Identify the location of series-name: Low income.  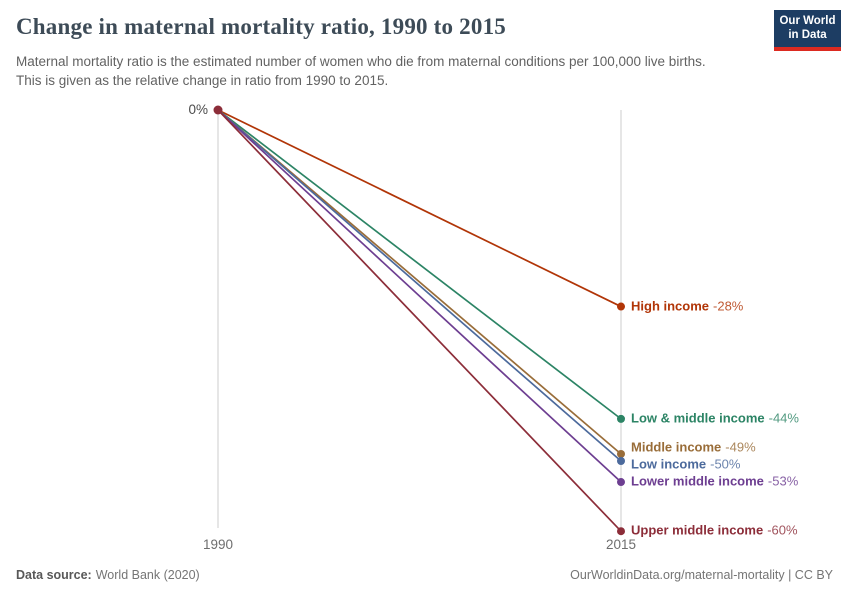
(669, 464).